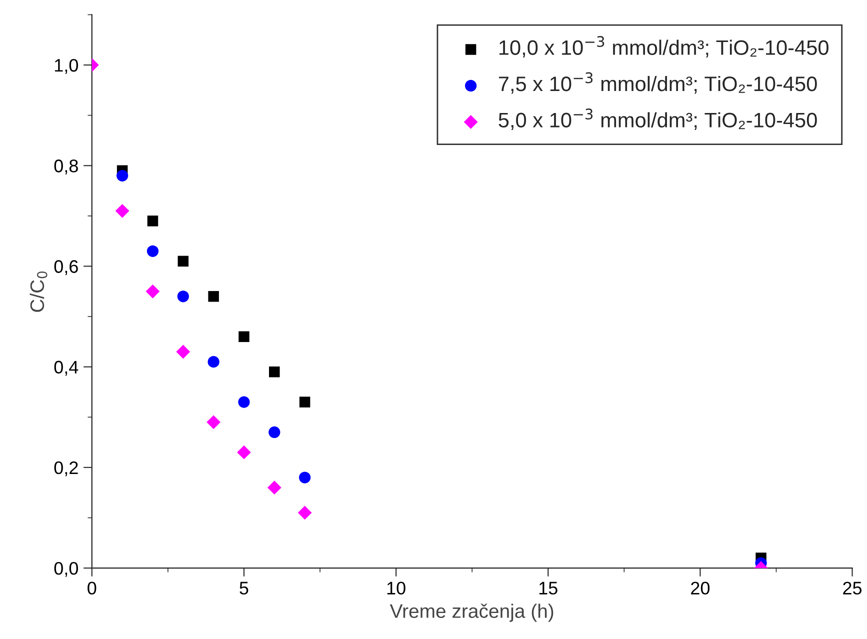 The width and height of the screenshot is (867, 639). What do you see at coordinates (66, 368) in the screenshot?
I see `y-tick-label: 0,4` at bounding box center [66, 368].